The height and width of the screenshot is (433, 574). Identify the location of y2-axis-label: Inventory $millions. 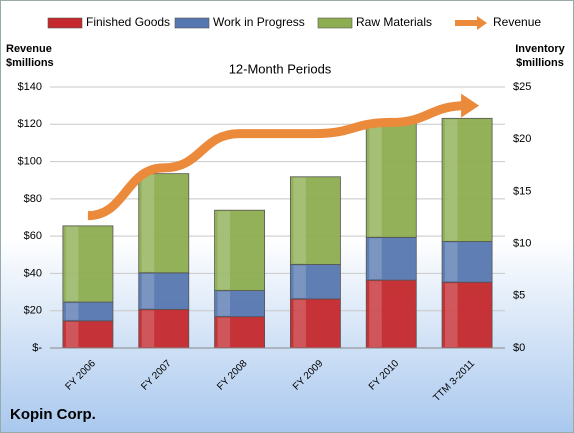
(540, 56).